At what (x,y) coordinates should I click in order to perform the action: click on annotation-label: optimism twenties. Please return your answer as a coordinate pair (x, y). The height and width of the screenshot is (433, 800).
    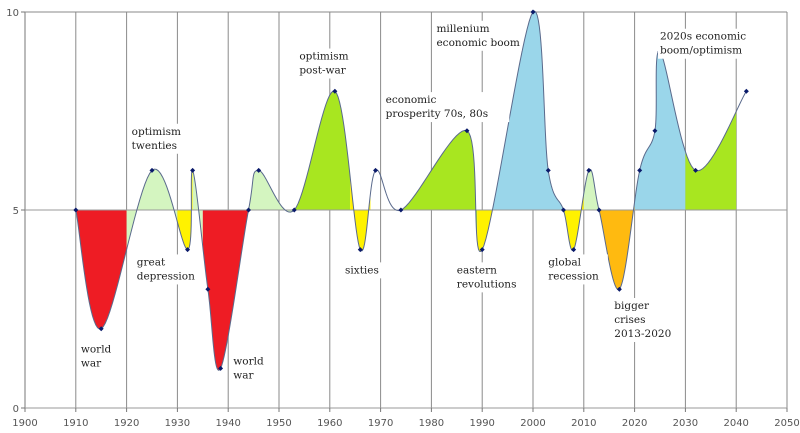
    Looking at the image, I should click on (157, 138).